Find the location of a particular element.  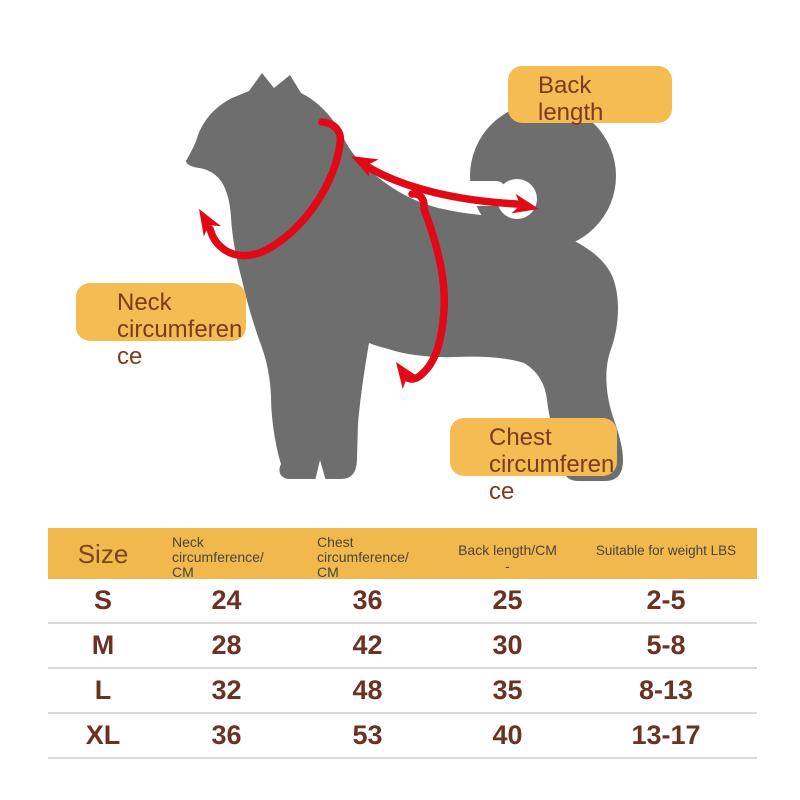

back-length-arrowhead-left-icon is located at coordinates (365, 167).